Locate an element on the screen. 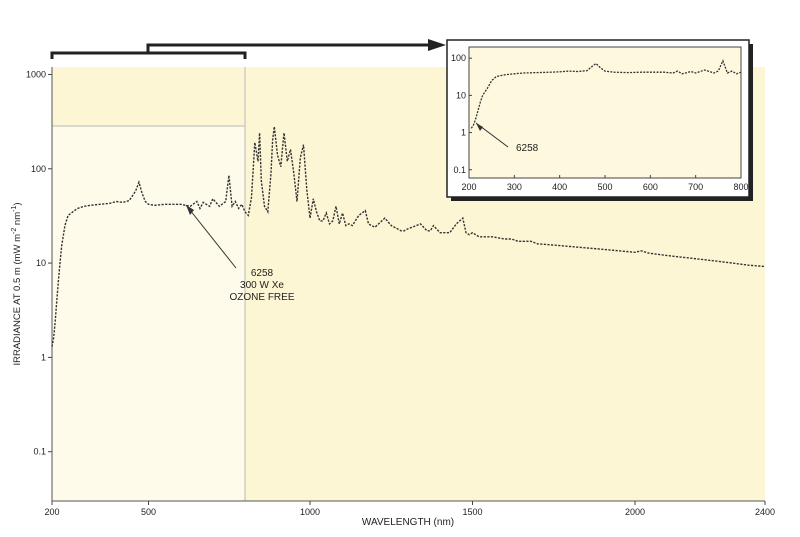  x-tick-label: 1000 is located at coordinates (310, 512).